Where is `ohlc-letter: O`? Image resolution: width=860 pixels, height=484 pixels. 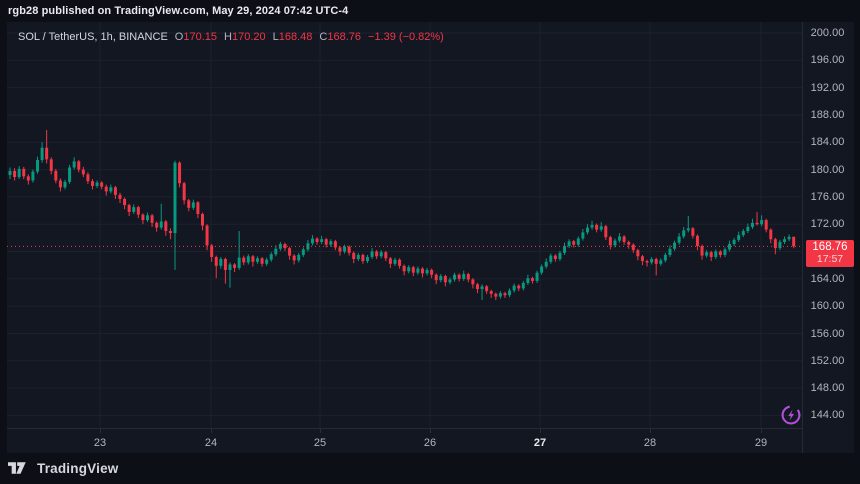
ohlc-letter: O is located at coordinates (179, 37).